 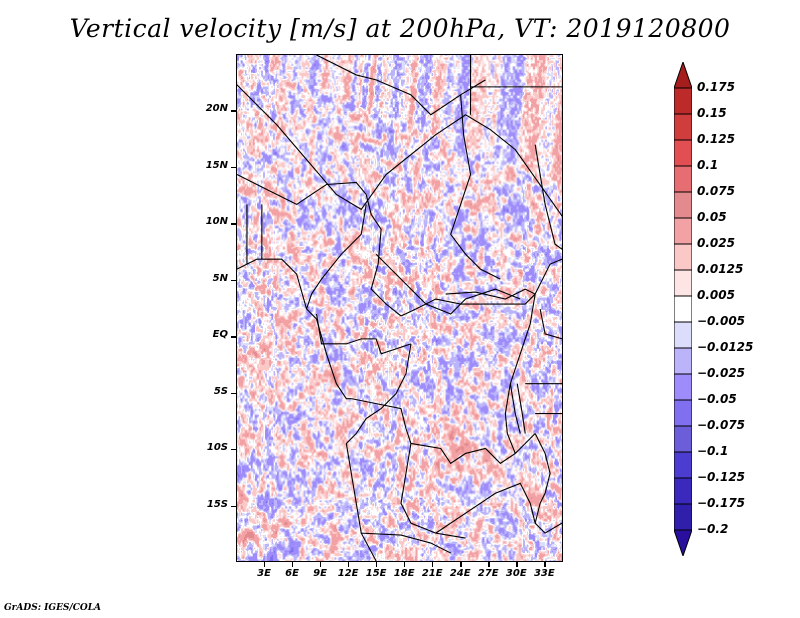 I want to click on colorbar, so click(x=683, y=309).